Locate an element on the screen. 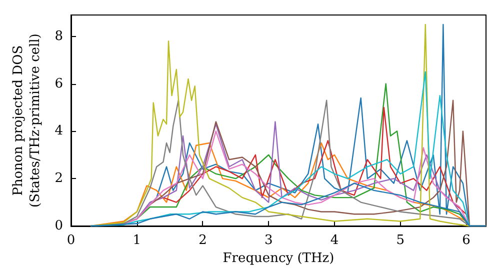  y-tick-label: 6 is located at coordinates (58, 84).